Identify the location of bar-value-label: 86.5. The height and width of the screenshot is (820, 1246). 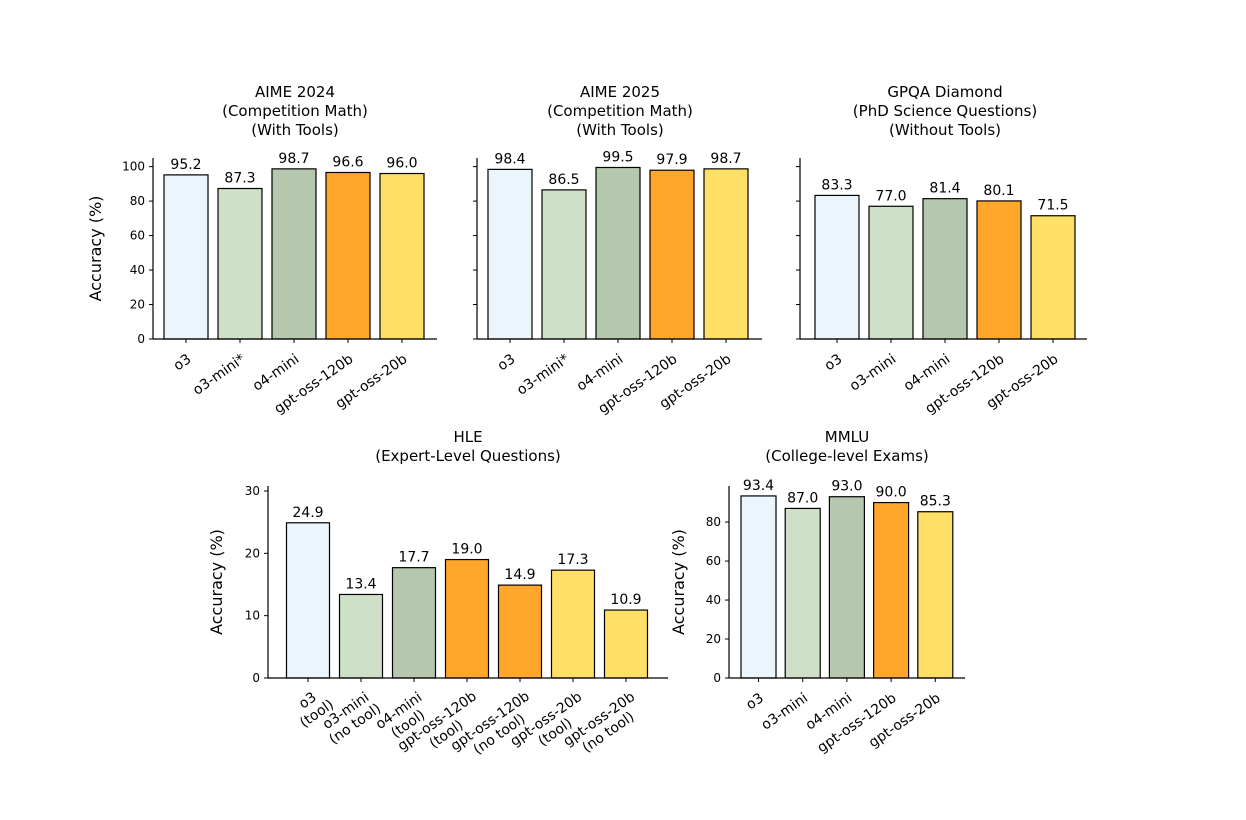
(563, 180).